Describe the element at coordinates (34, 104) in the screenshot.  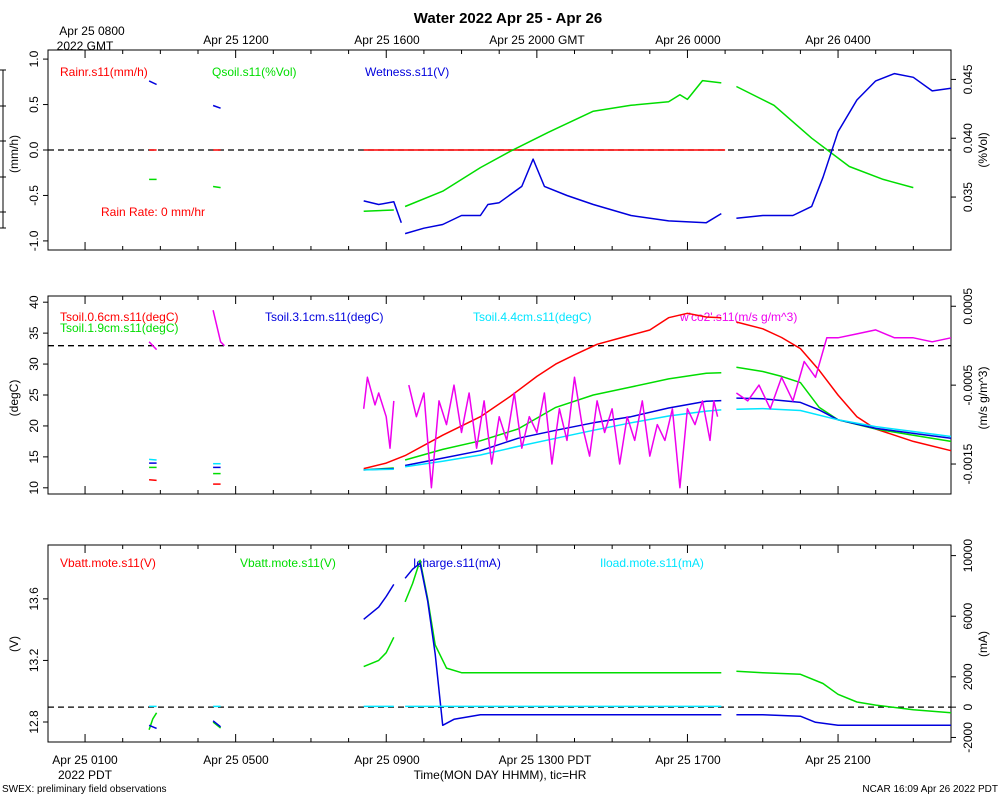
I see `y-tick-label: 0.5` at that location.